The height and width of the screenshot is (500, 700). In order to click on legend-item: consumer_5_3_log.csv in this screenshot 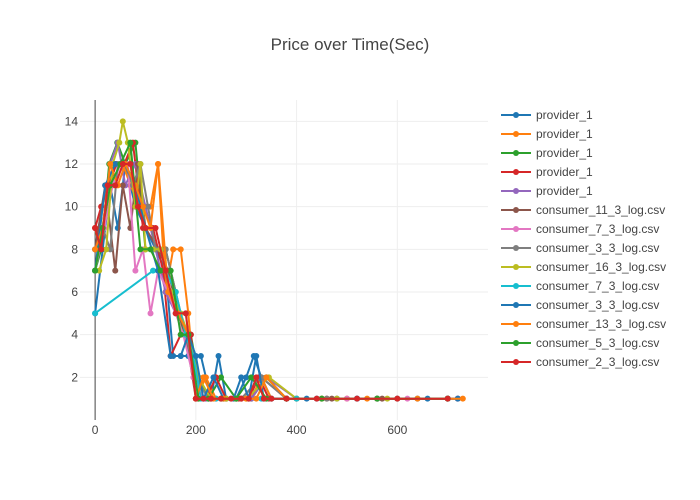, I will do `click(580, 343)`.